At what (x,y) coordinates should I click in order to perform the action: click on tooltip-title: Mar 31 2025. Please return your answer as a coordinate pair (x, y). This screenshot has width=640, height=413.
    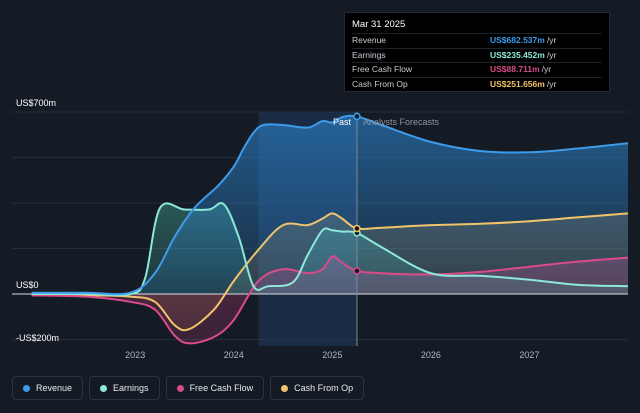
    Looking at the image, I should click on (379, 24).